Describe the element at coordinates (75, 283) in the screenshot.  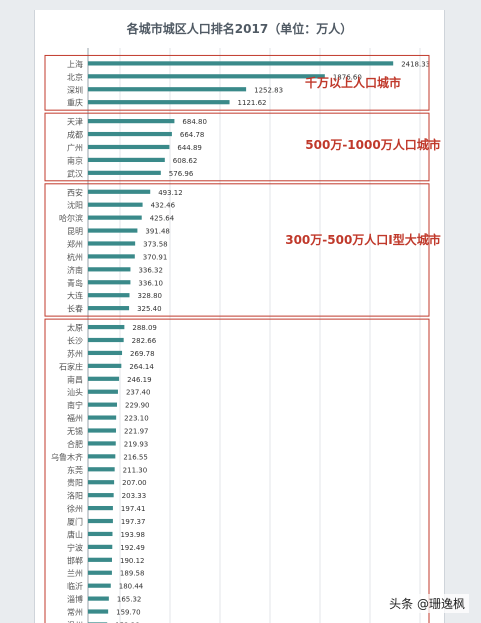
I see `category-label-16: 青岛` at that location.